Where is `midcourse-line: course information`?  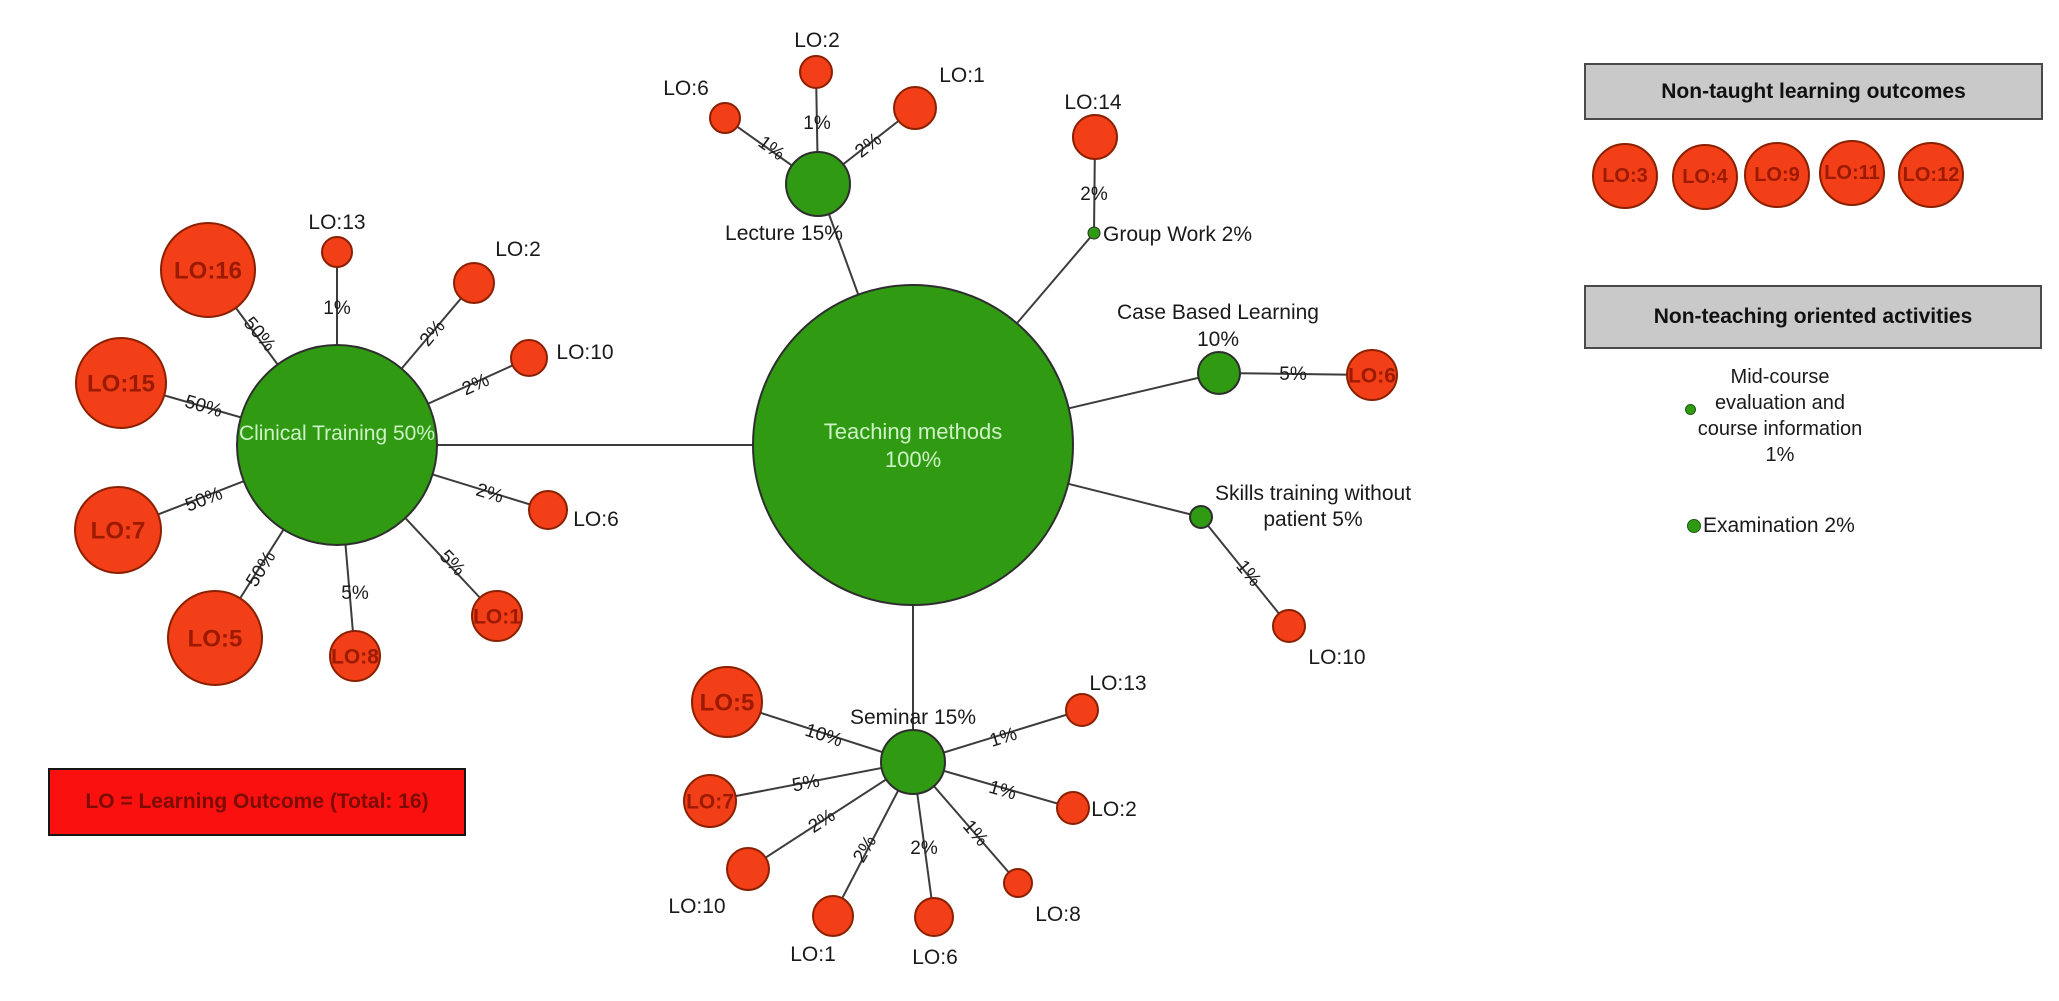 midcourse-line: course information is located at coordinates (1780, 429).